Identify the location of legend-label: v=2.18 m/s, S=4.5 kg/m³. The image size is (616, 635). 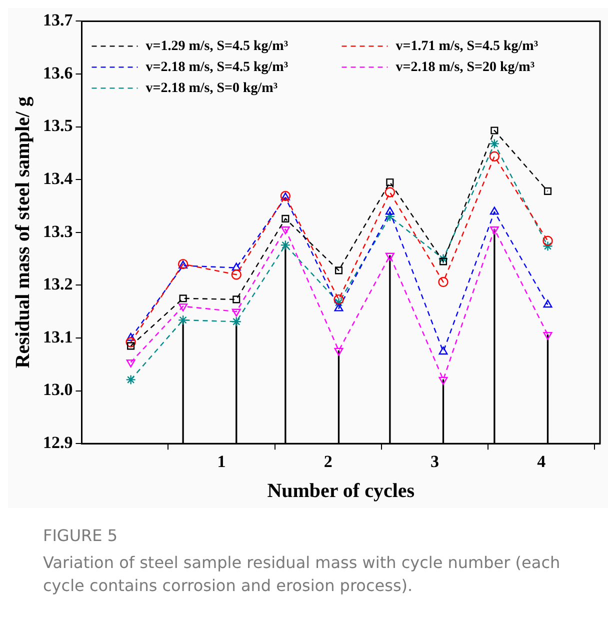
(217, 67).